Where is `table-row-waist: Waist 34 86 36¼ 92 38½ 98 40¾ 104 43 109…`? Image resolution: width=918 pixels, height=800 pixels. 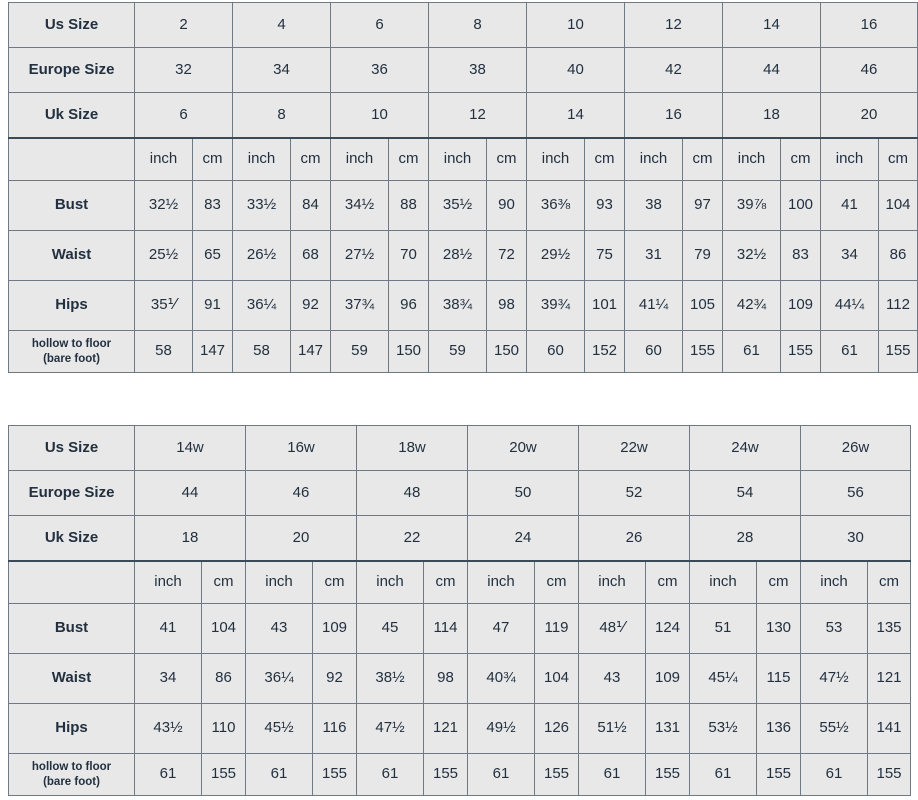
table-row-waist: Waist 34 86 36¼ 92 38½ 98 40¾ 104 43 109… is located at coordinates (459, 678).